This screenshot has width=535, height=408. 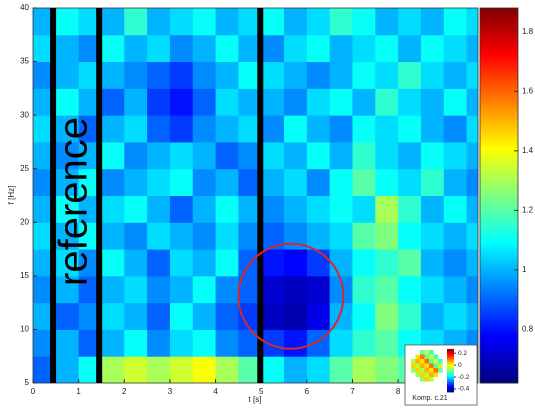 What do you see at coordinates (307, 391) in the screenshot?
I see `x-tick-label: 6` at bounding box center [307, 391].